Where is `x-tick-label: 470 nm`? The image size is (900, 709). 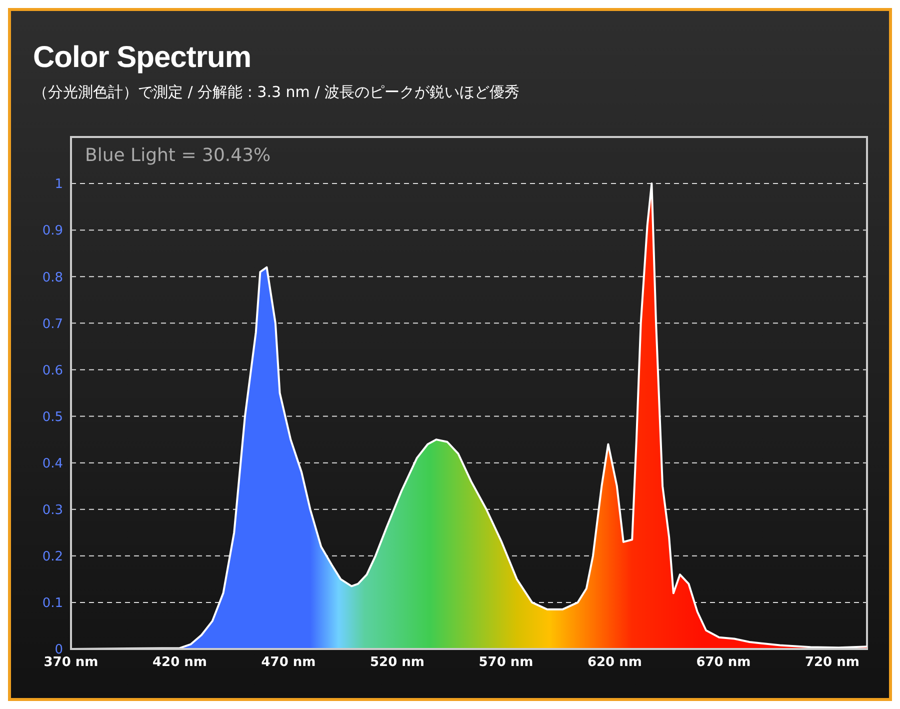
x-tick-label: 470 nm is located at coordinates (288, 662).